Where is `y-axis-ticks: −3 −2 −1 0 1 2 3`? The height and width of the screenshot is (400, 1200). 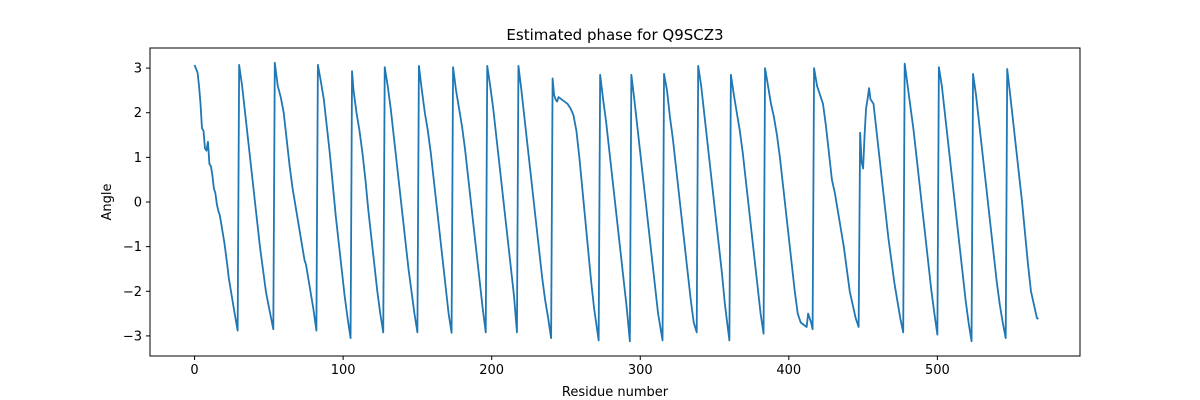 y-axis-ticks: −3 −2 −1 0 1 2 3 is located at coordinates (136, 203).